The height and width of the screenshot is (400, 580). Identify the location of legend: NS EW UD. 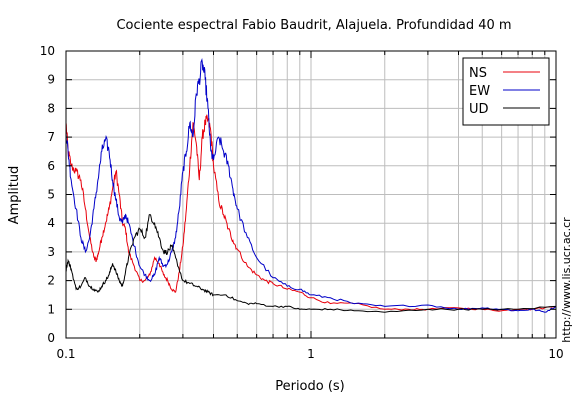
(506, 91).